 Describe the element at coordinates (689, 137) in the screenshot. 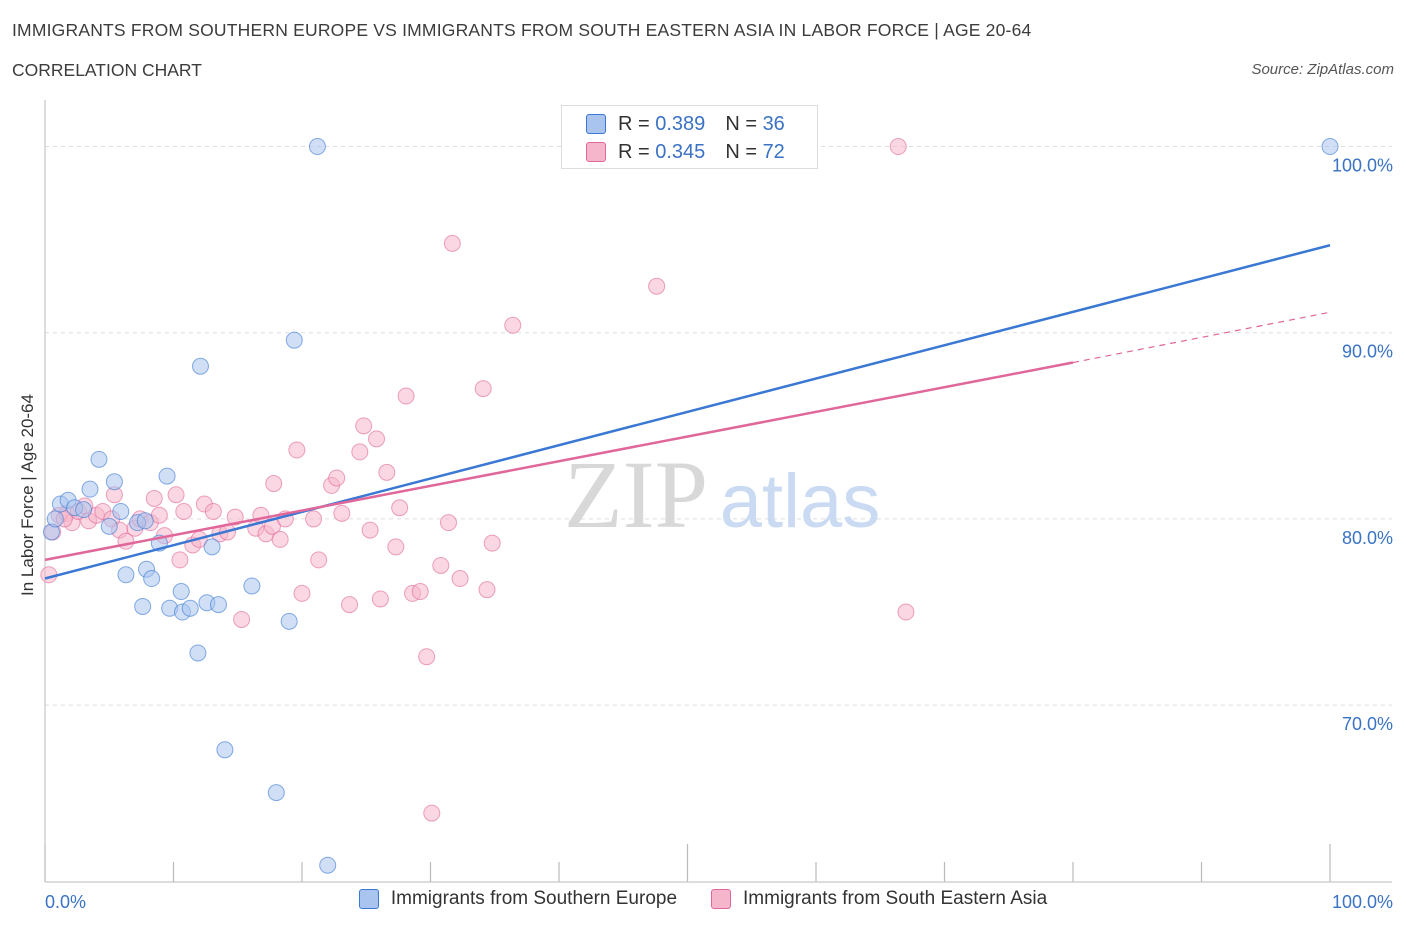

I see `stats-legend: R = 0.389 N = 36 R = 0.345 N = 72` at that location.